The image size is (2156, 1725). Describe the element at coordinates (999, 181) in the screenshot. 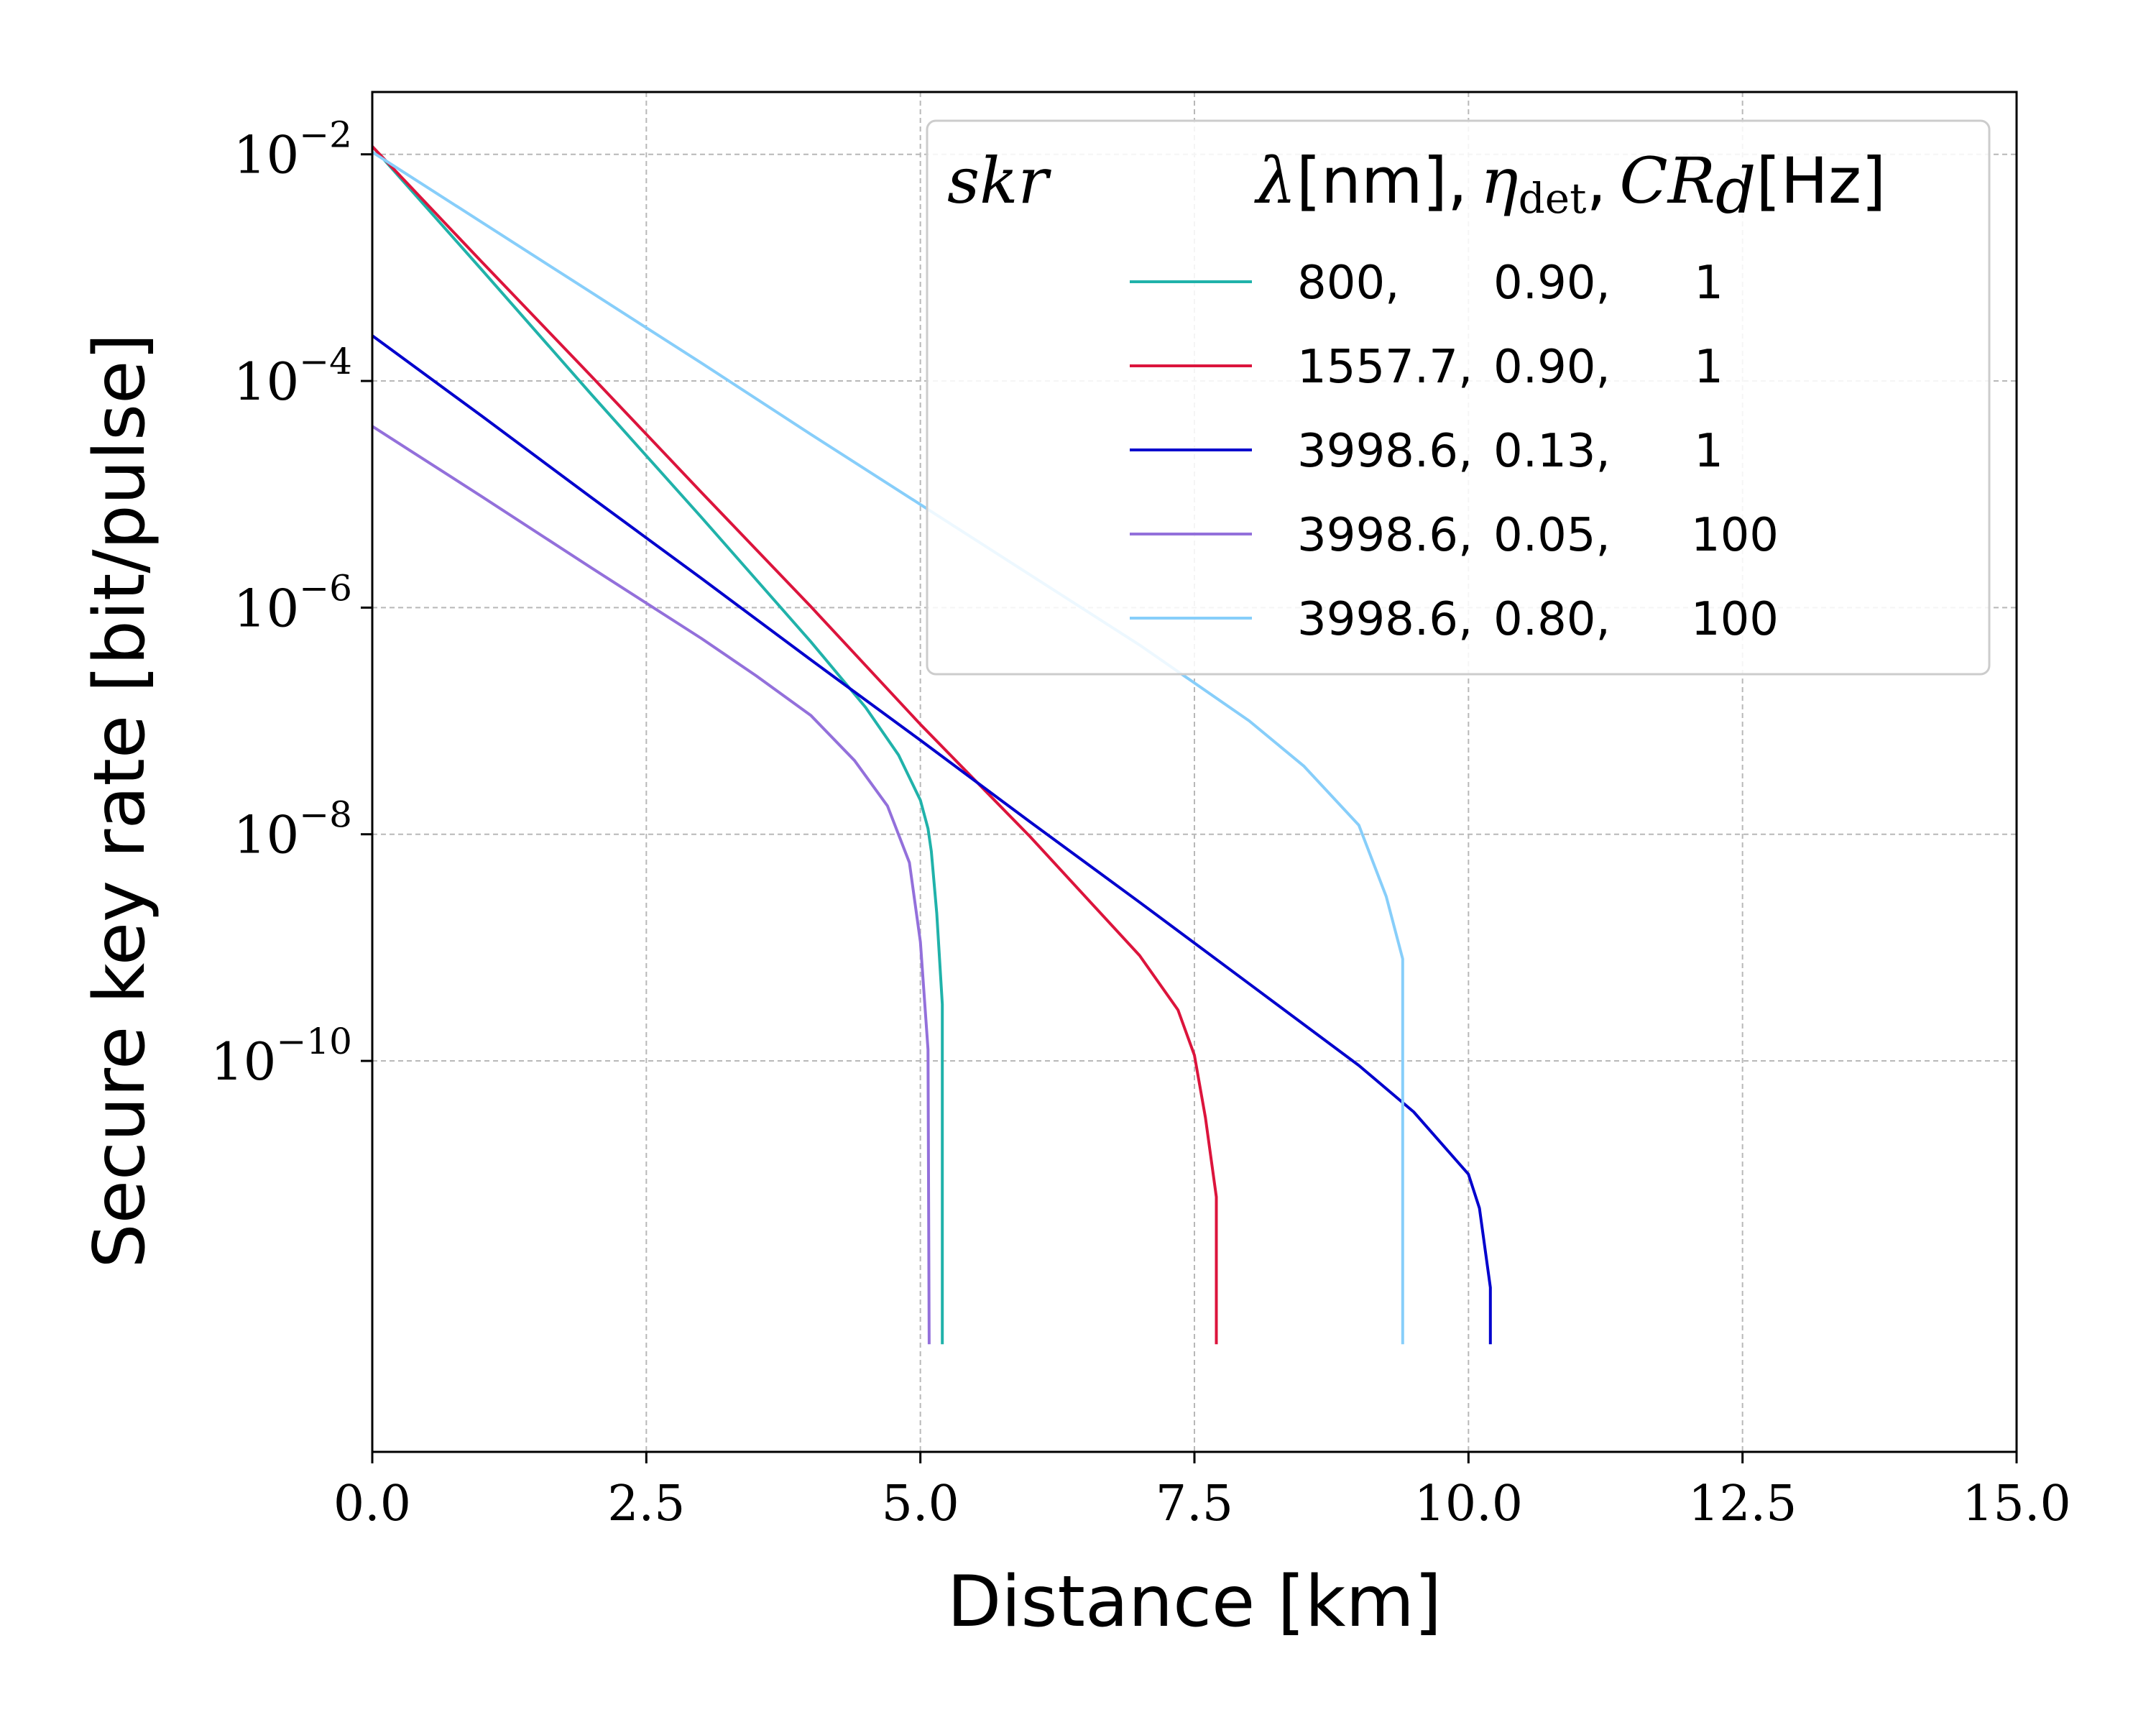

I see `legend-title-skr: skr` at that location.